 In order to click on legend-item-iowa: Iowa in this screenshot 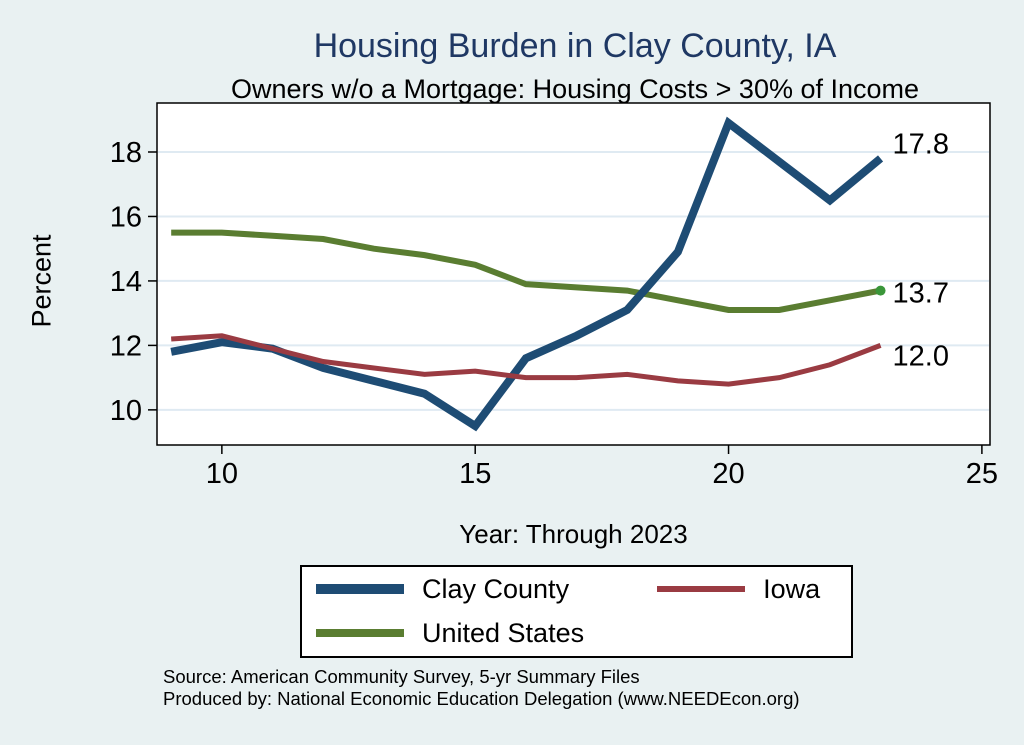, I will do `click(738, 589)`.